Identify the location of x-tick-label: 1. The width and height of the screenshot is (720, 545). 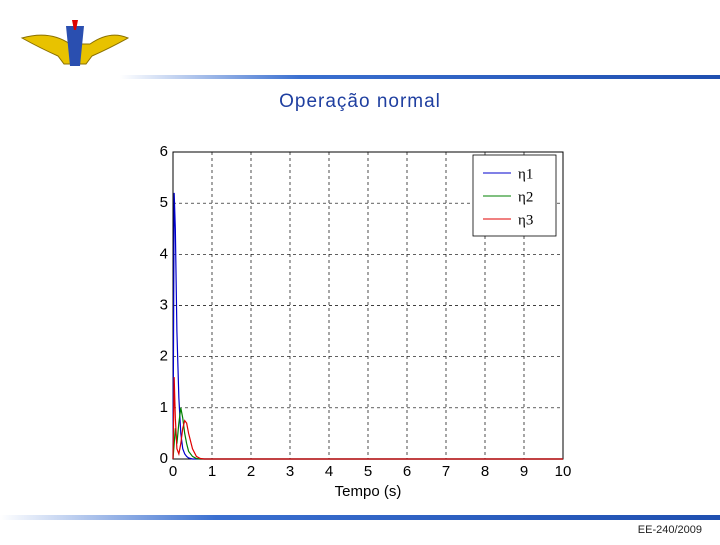
(212, 471).